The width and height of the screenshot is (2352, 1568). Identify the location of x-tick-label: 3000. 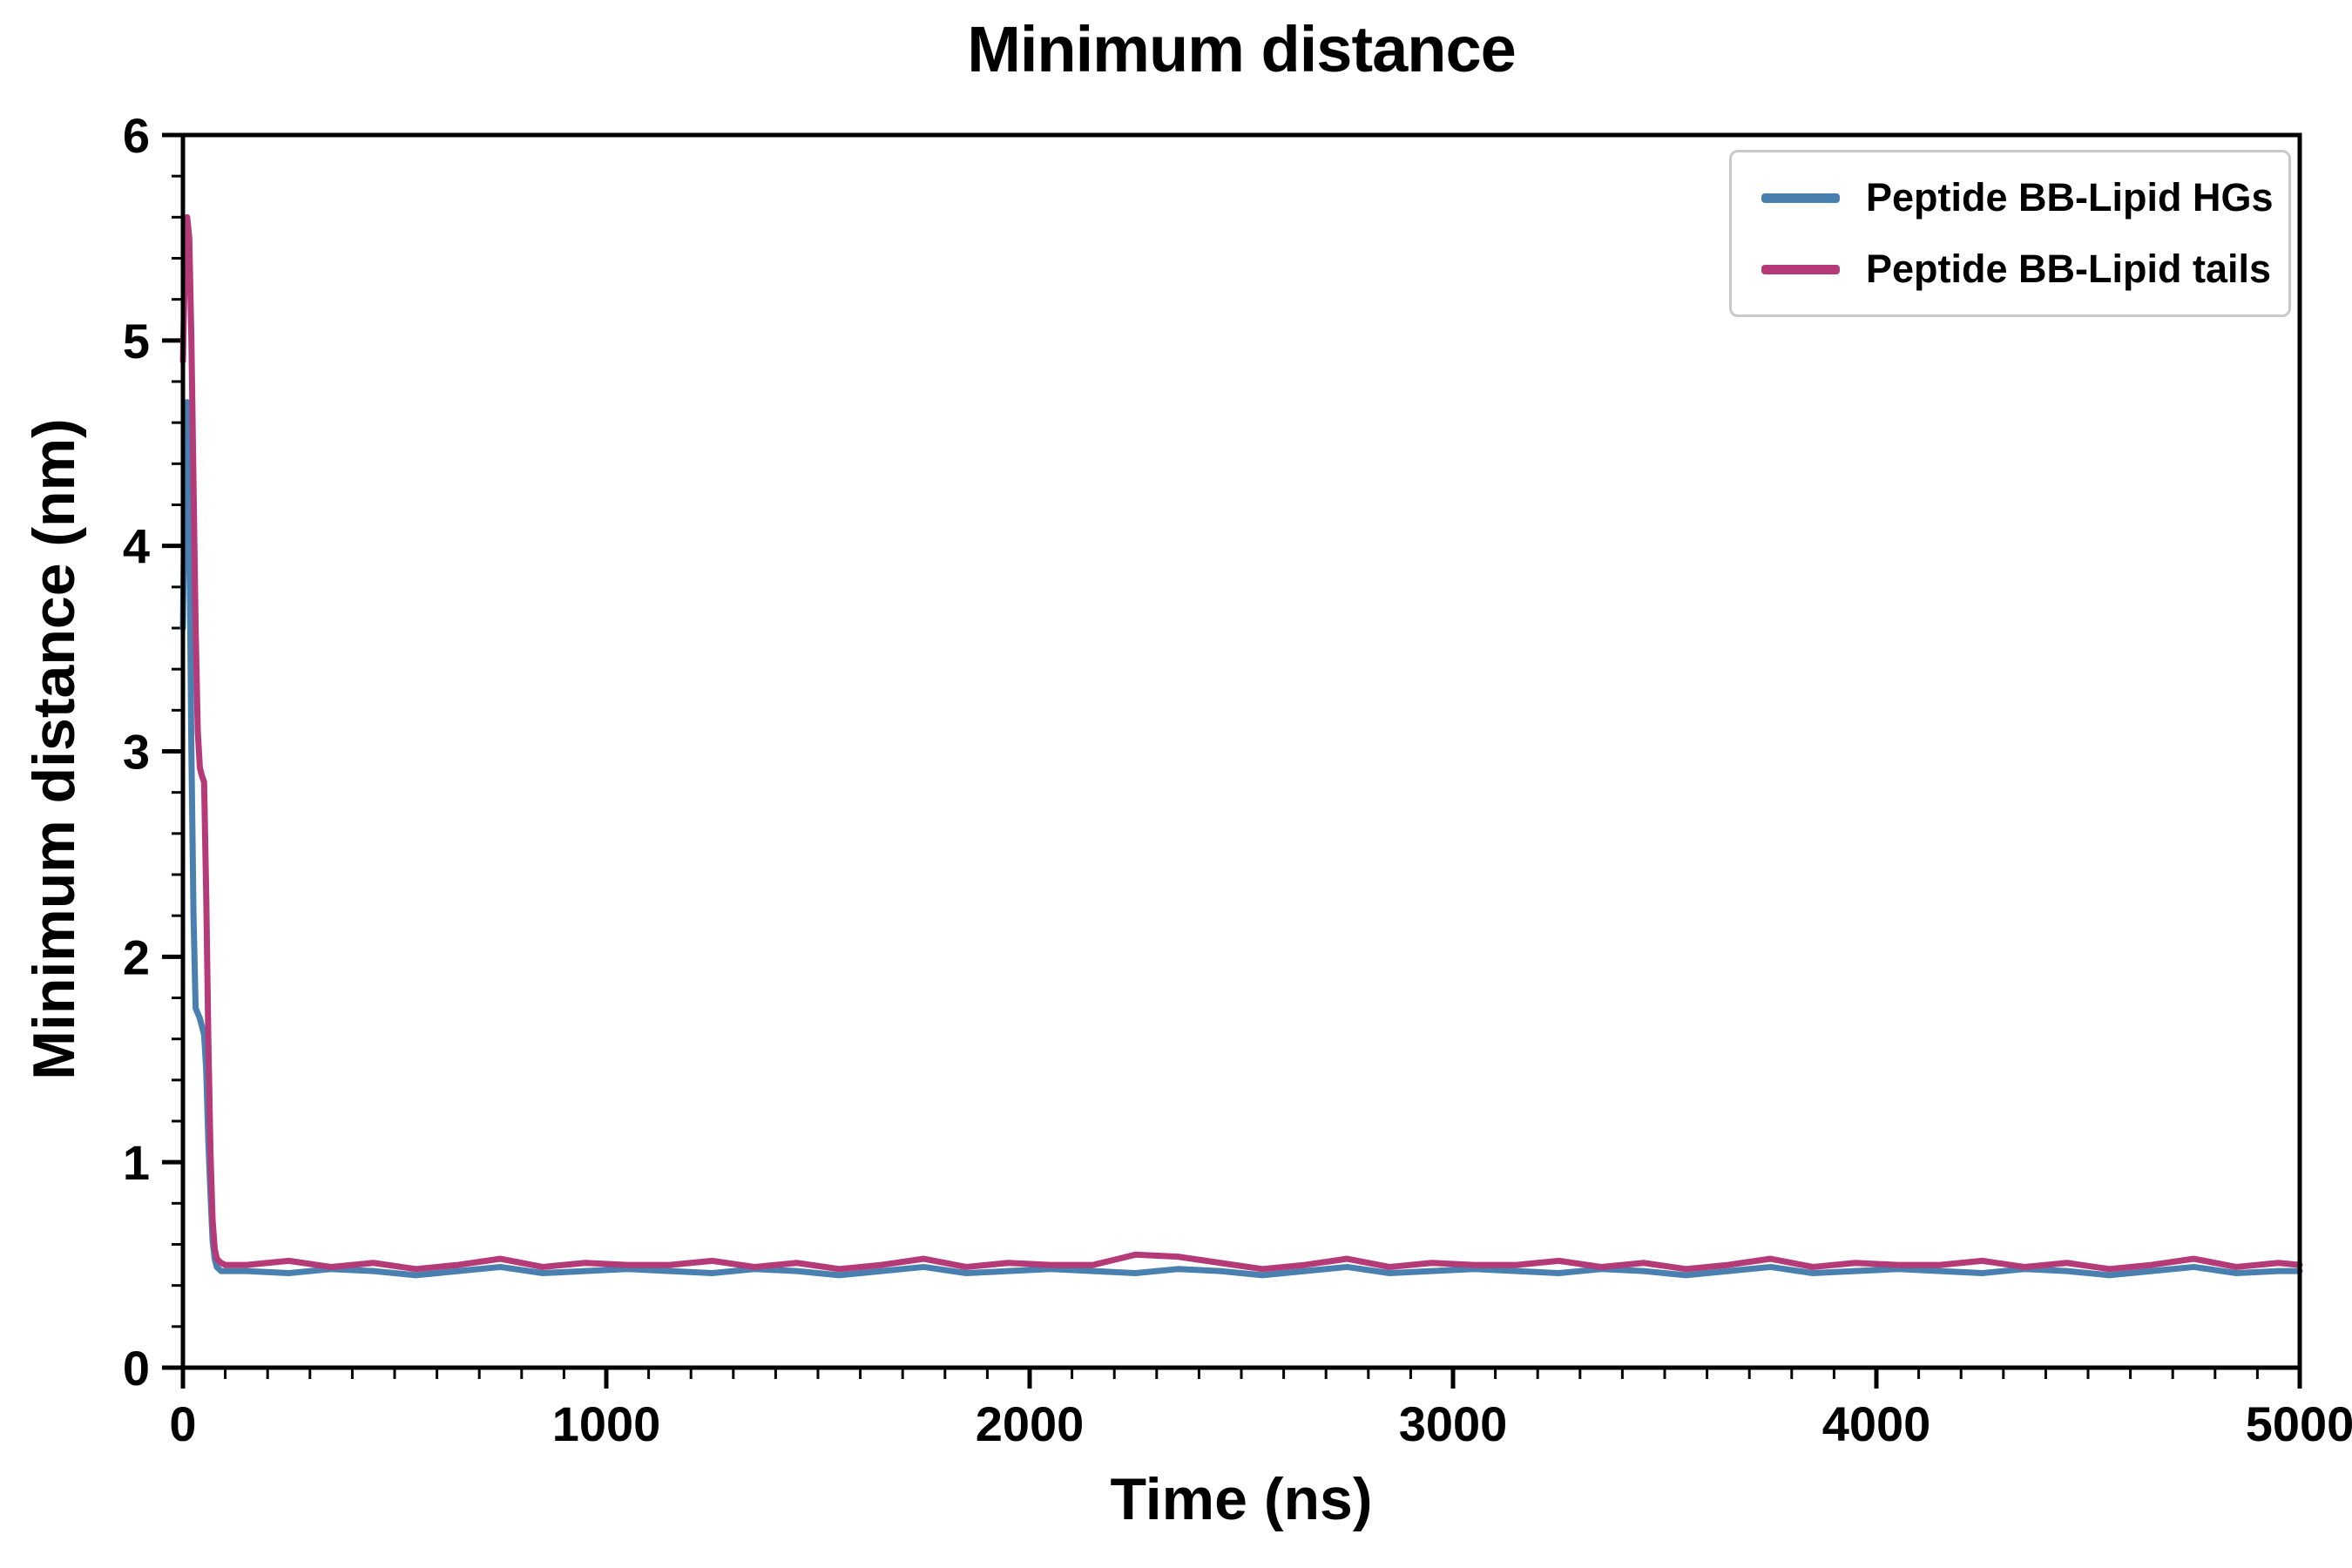
(1453, 1423).